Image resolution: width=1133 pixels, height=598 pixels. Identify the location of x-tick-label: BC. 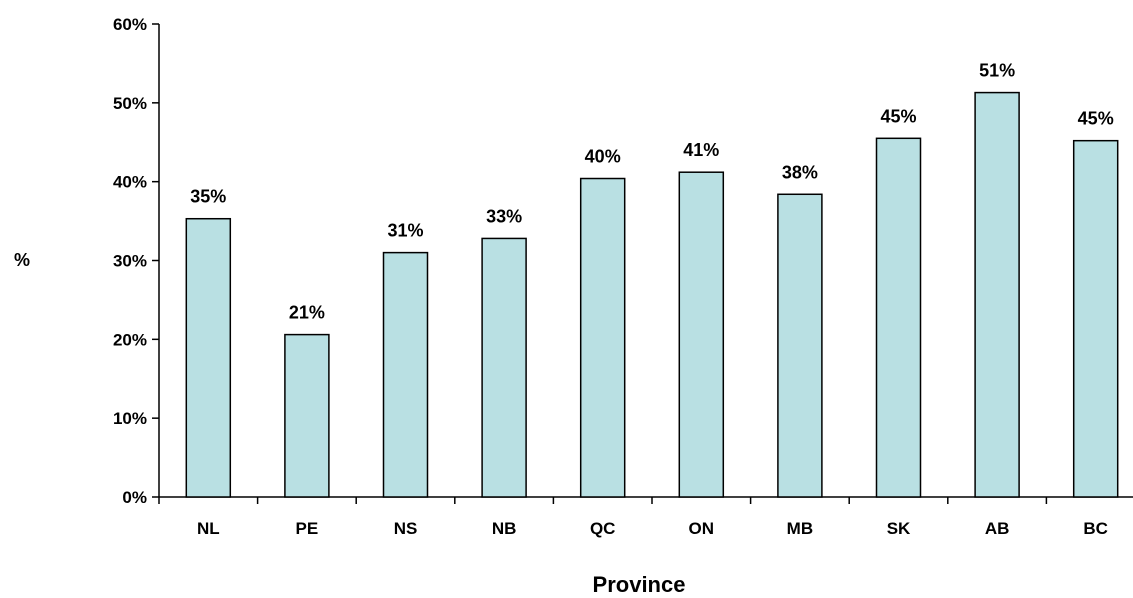
(1095, 528).